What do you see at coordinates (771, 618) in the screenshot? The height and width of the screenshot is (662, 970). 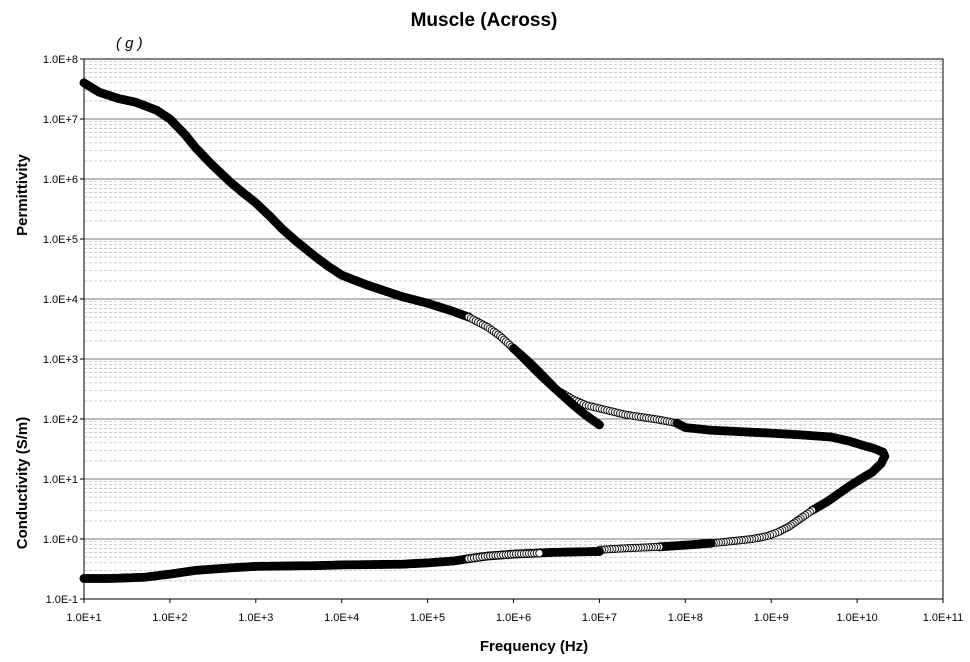 I see `x-tick-label: 1.0E+9` at bounding box center [771, 618].